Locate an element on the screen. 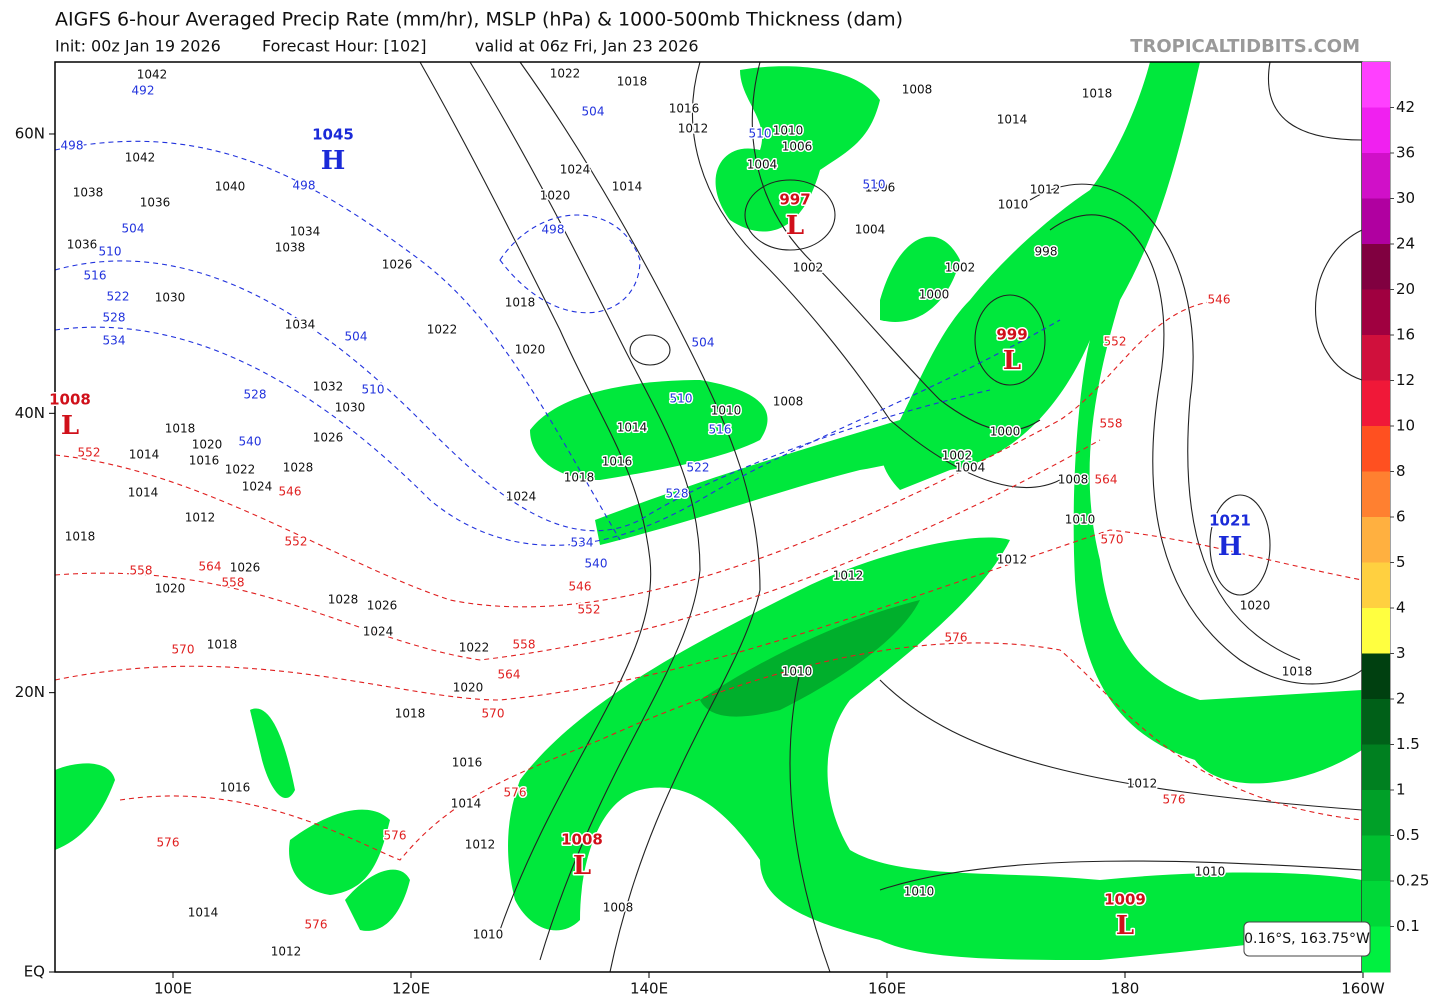  isobar-label: 1022 is located at coordinates (565, 74).